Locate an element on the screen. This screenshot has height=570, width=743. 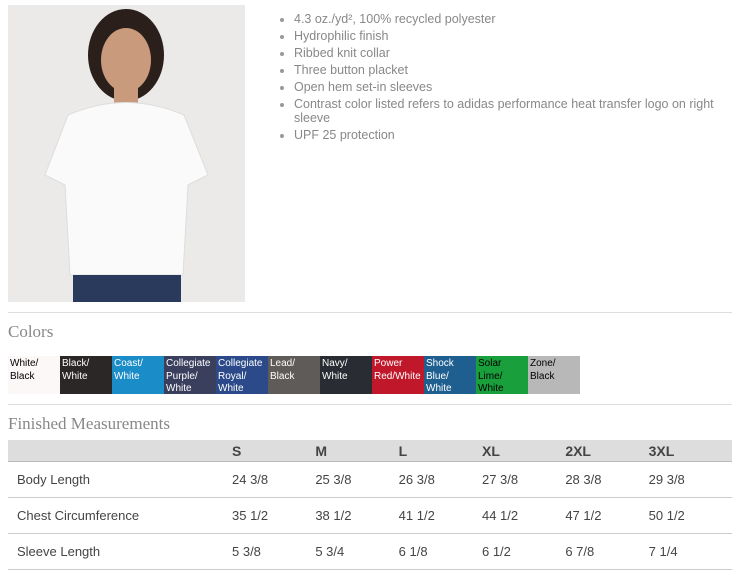
color-swatch: Collegiate Purple/ White is located at coordinates (190, 375).